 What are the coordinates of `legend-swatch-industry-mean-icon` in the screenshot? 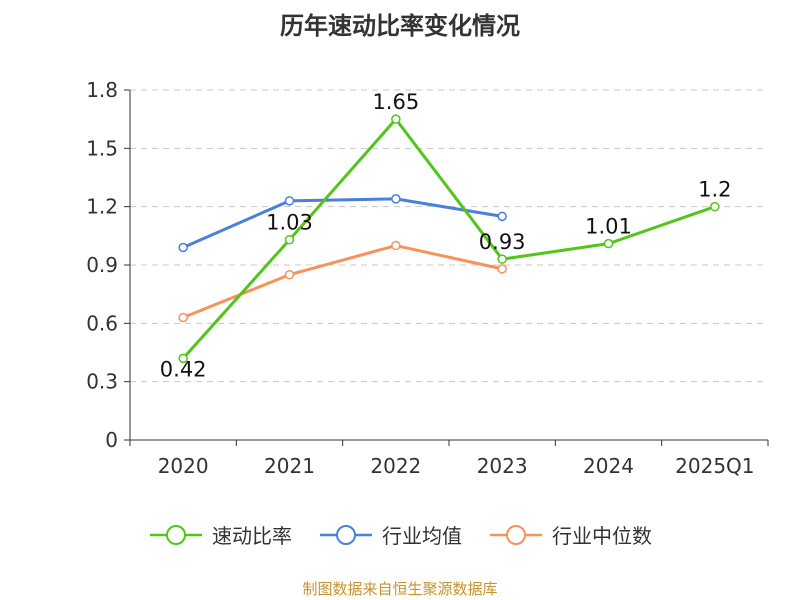 It's located at (346, 534).